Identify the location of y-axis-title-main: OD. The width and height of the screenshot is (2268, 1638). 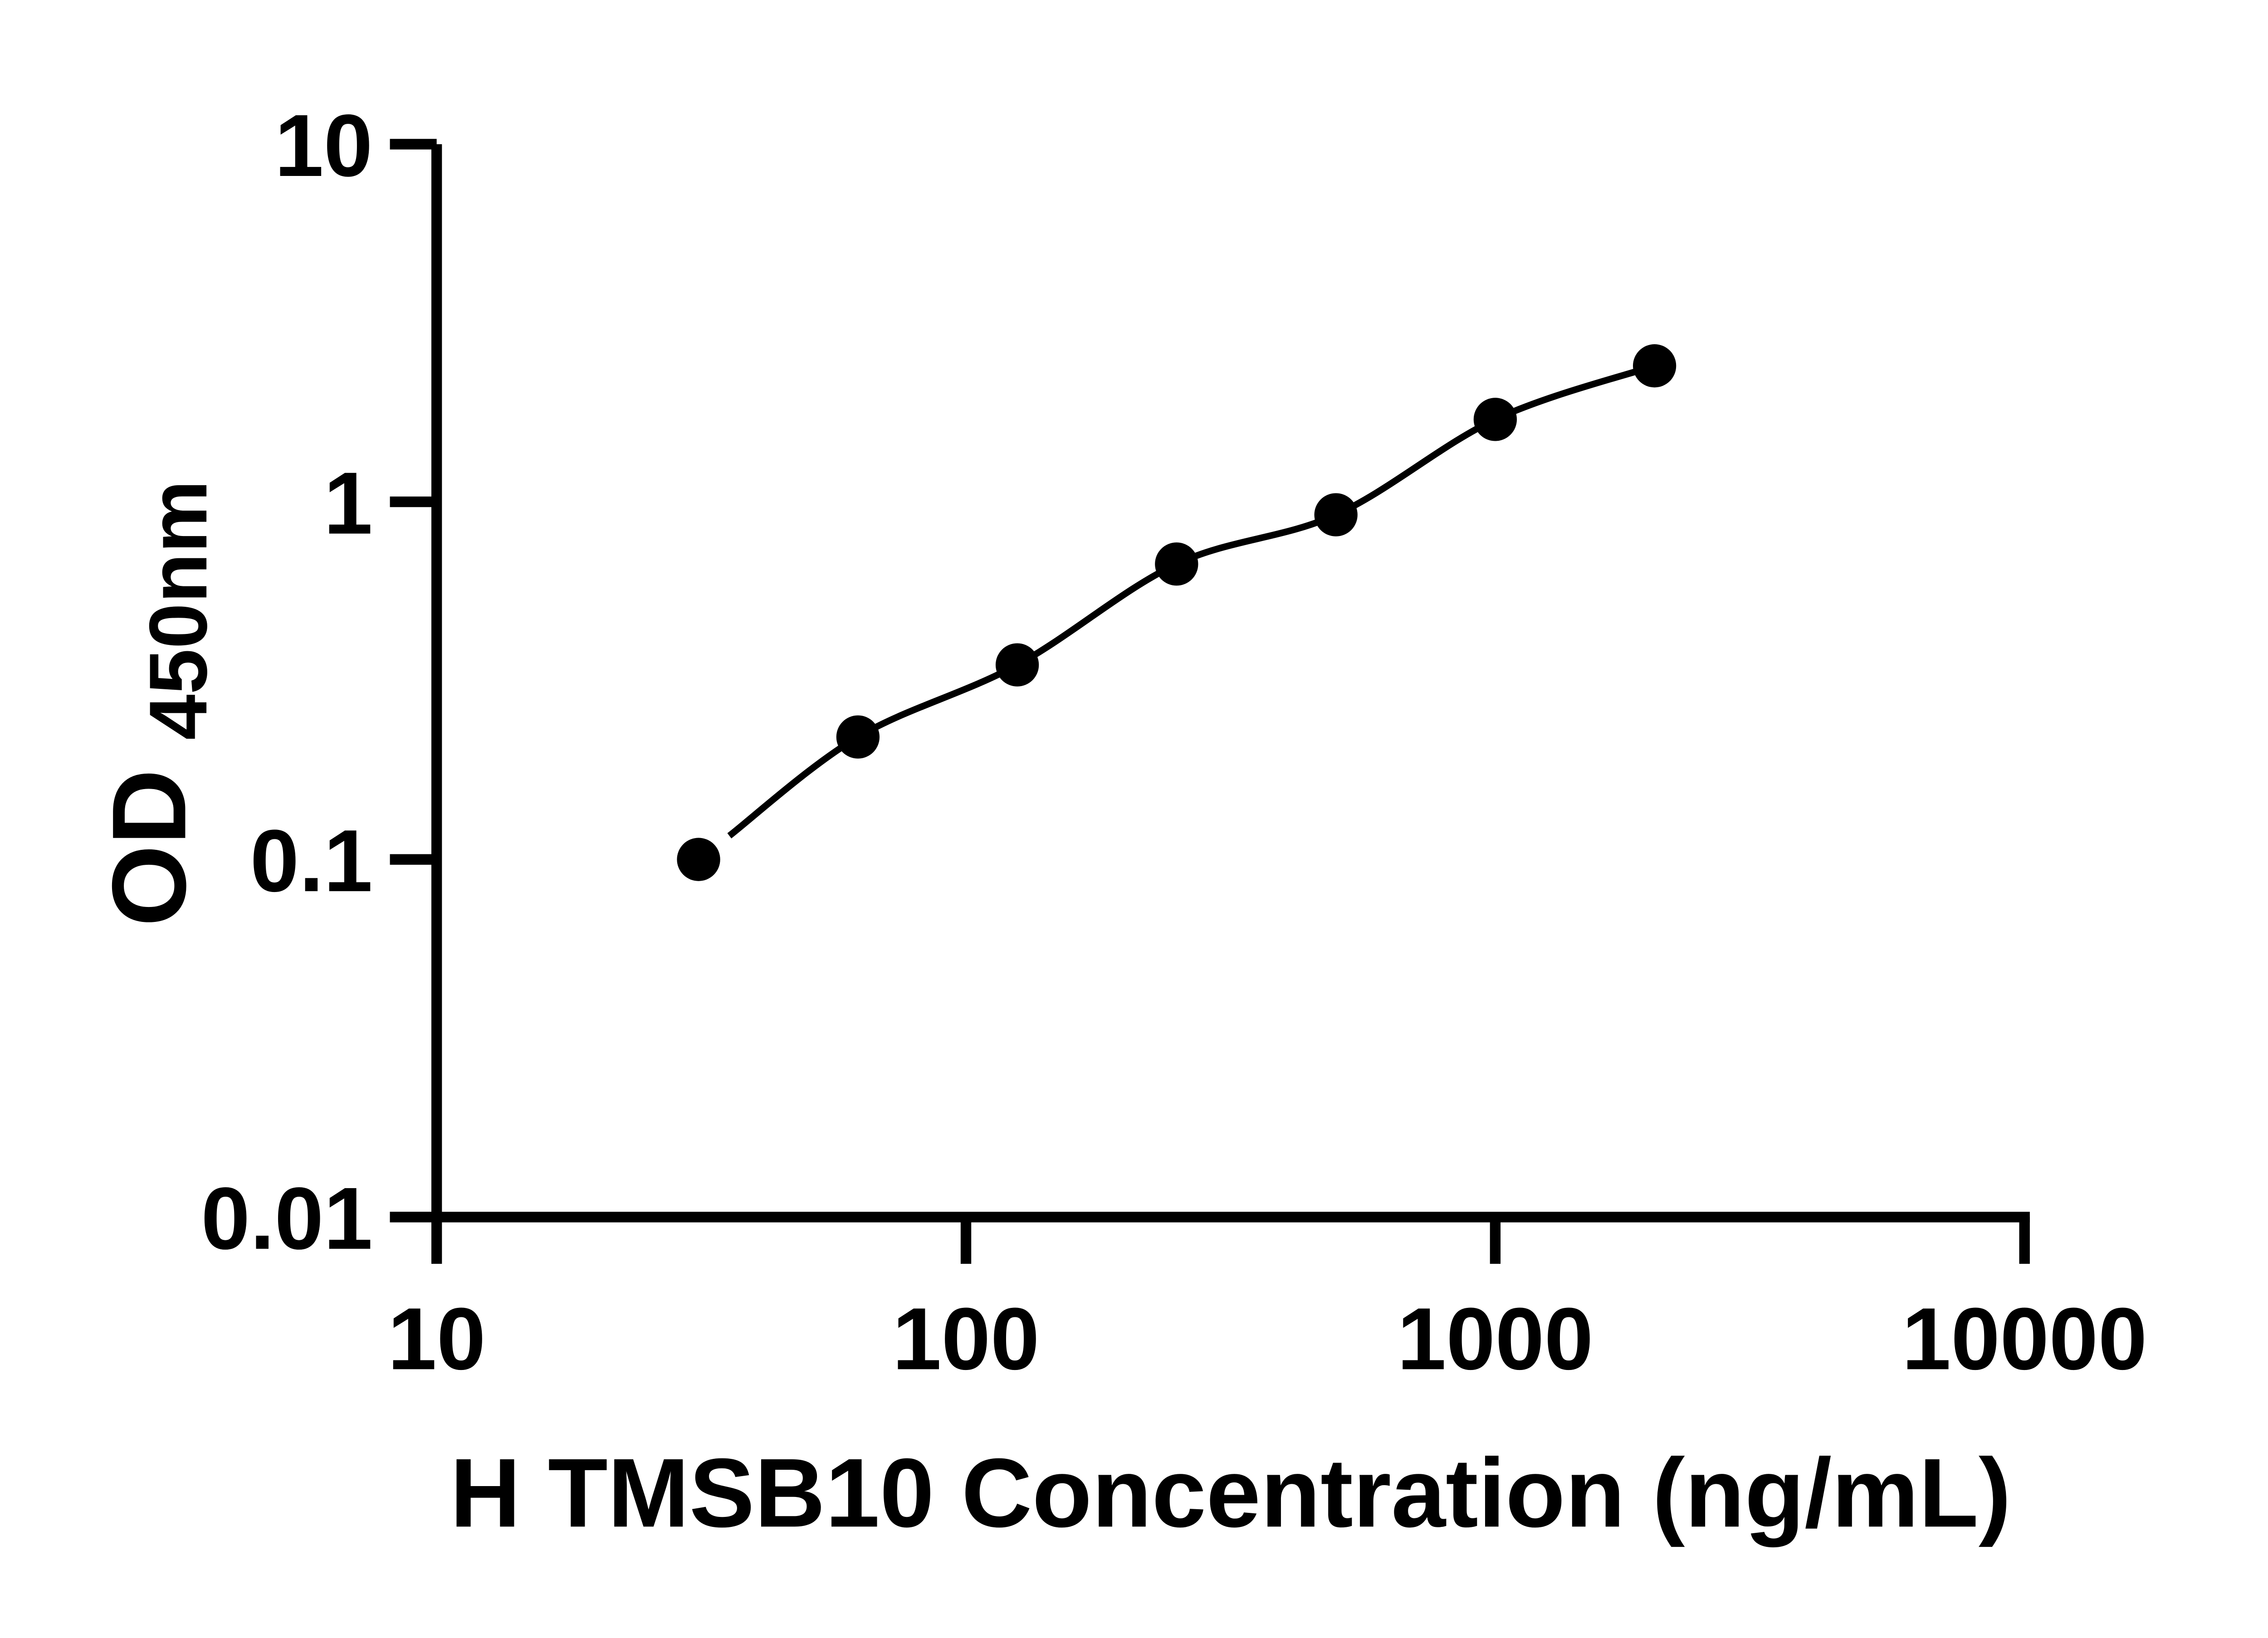
(150, 847).